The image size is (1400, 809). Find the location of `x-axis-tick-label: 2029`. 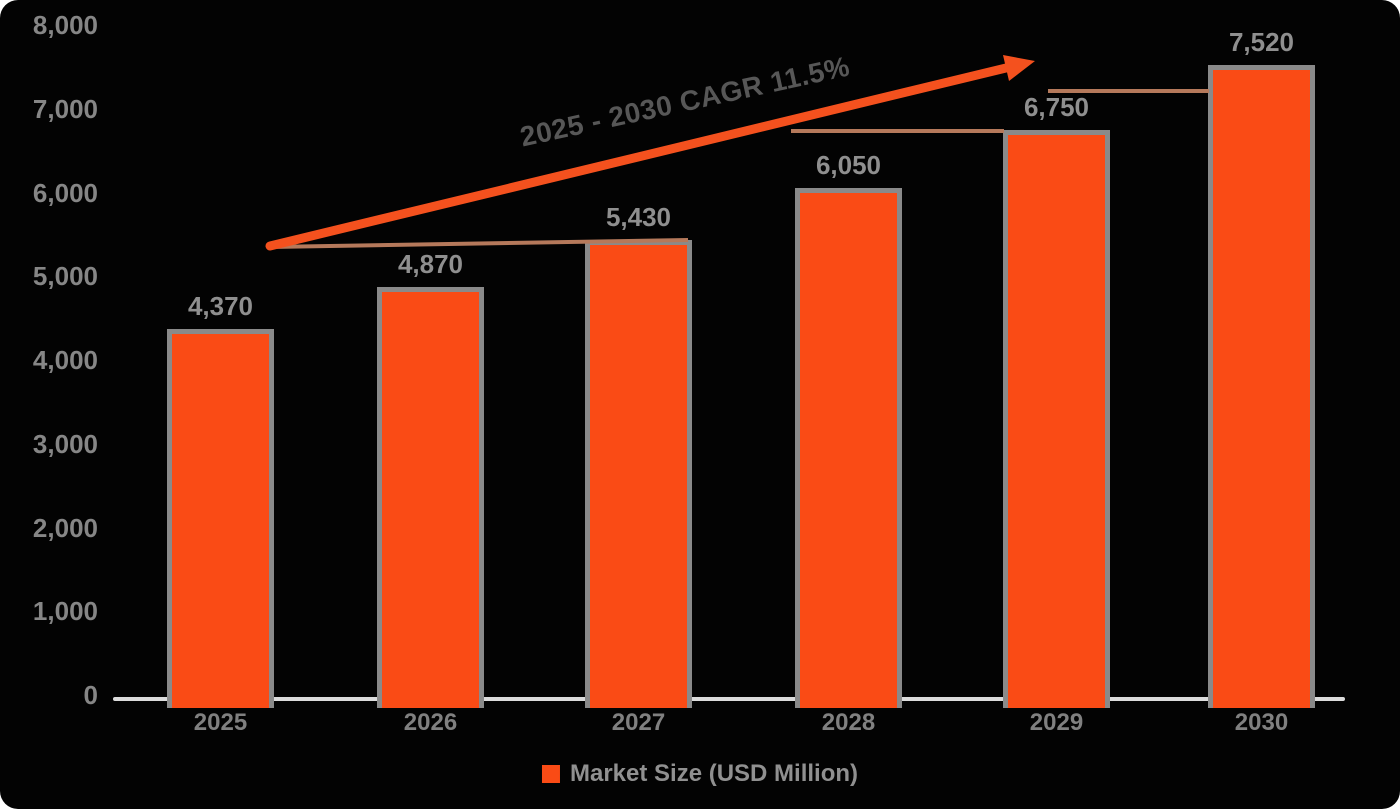

x-axis-tick-label: 2029 is located at coordinates (1056, 722).